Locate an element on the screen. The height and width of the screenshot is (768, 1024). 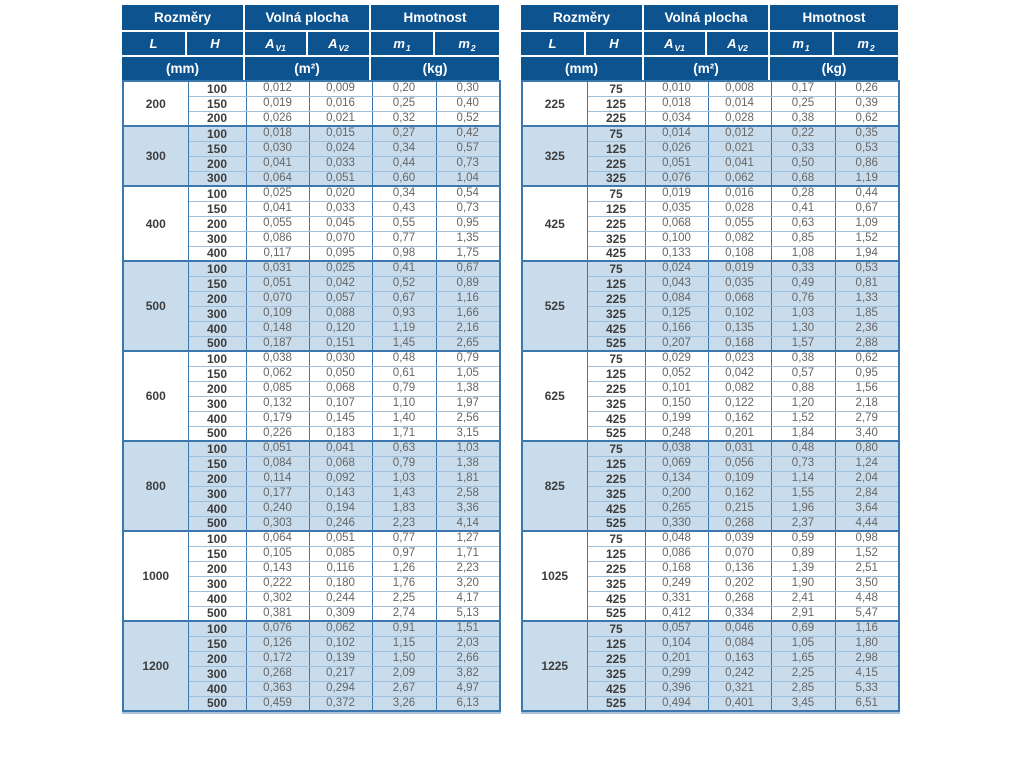
cell-m2: 0,39 is located at coordinates (867, 103).